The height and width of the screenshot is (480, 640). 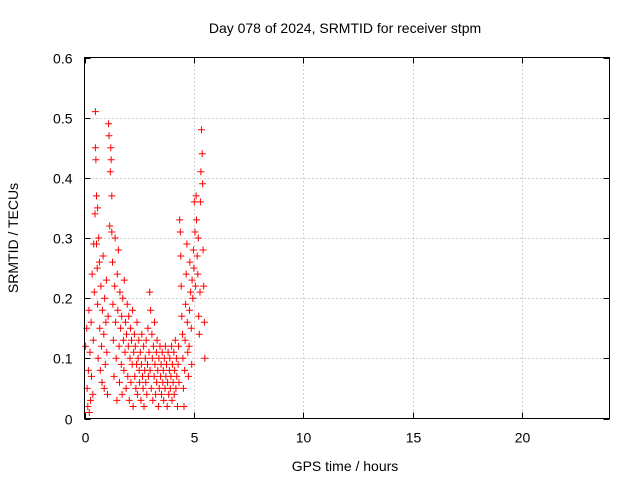 What do you see at coordinates (345, 466) in the screenshot?
I see `x-axis-label: GPS time / hours` at bounding box center [345, 466].